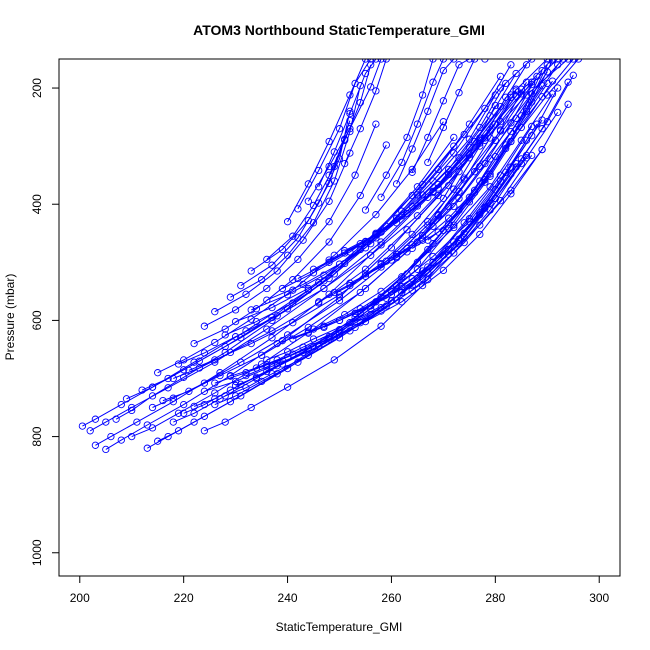 The image size is (650, 650). What do you see at coordinates (339, 627) in the screenshot?
I see `x-axis-label: StaticTemperature_GMI` at bounding box center [339, 627].